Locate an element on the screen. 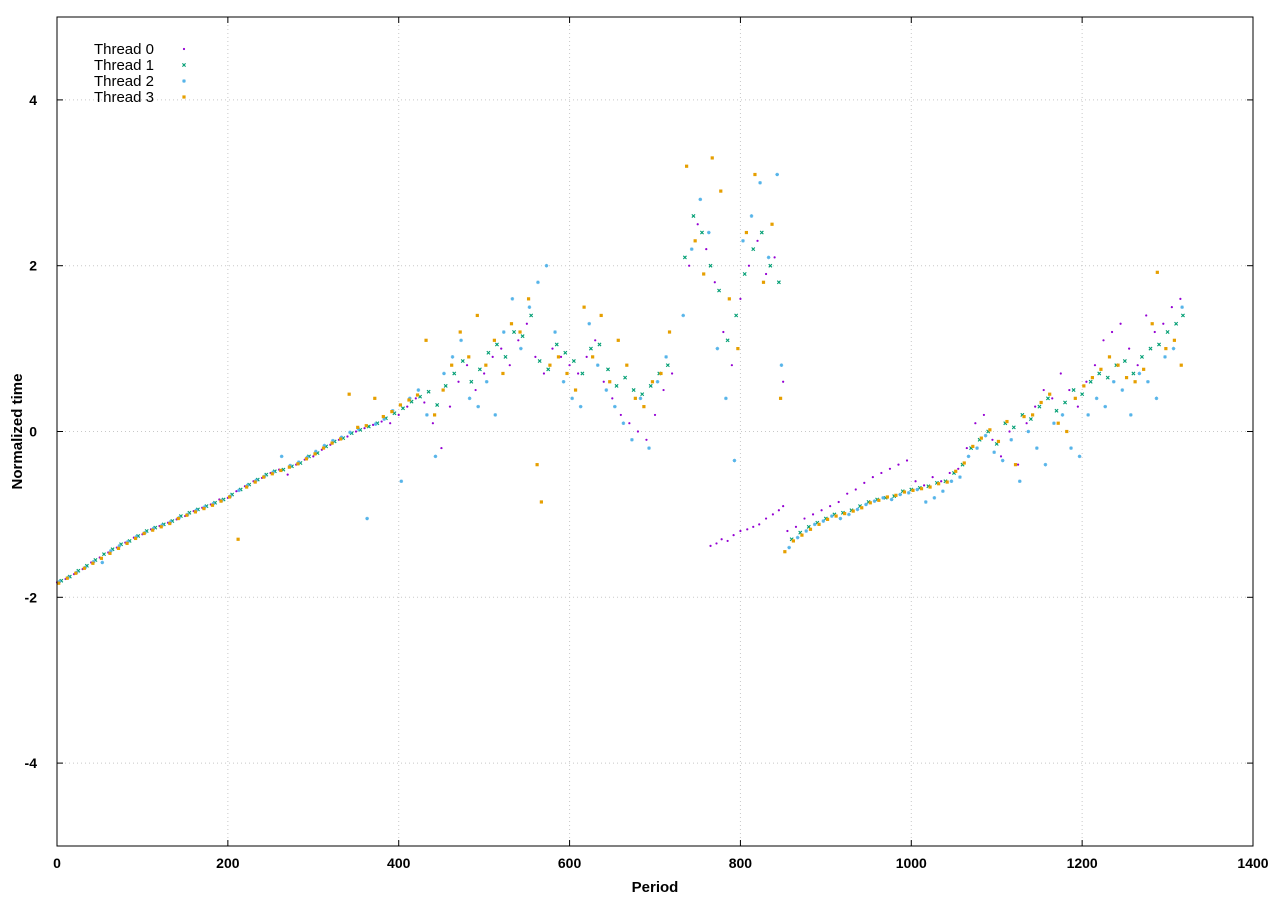  y-tick-label: -2 is located at coordinates (31, 597).